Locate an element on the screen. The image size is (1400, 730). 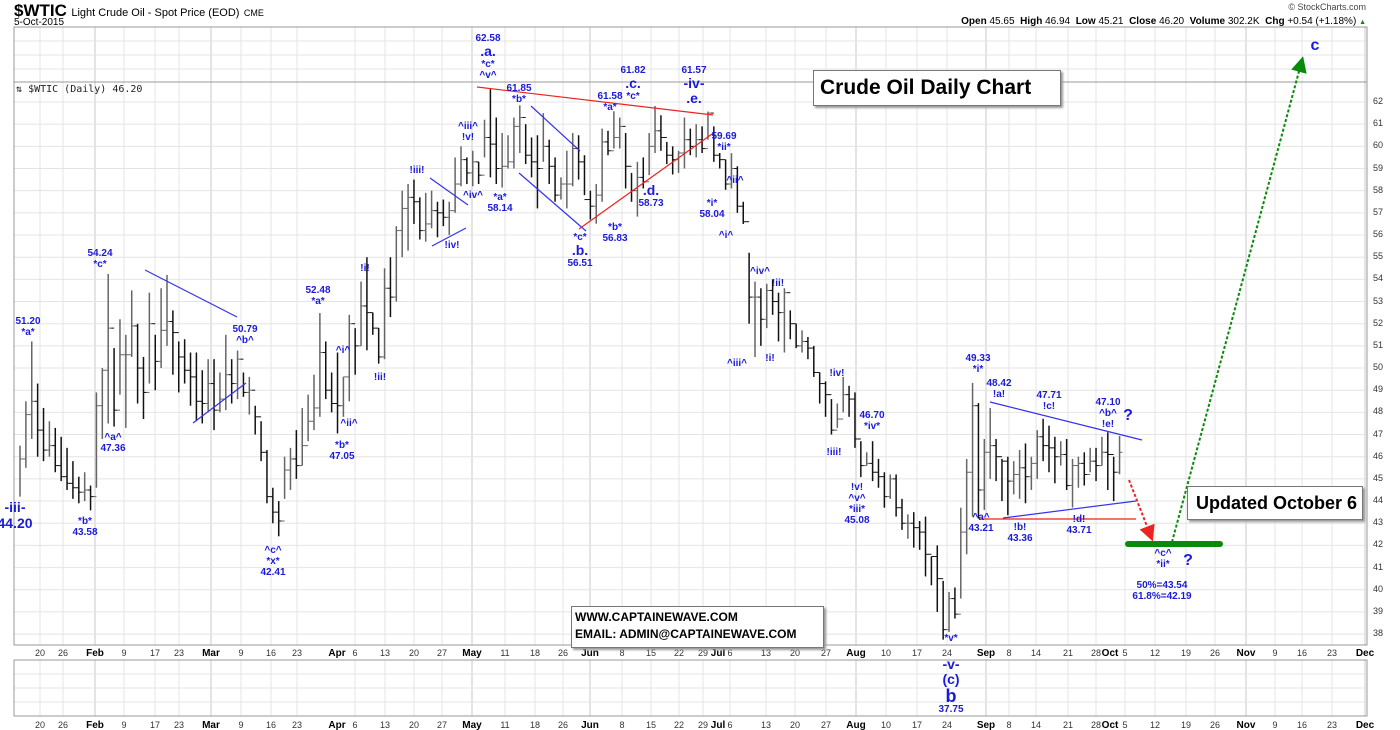
wave-label-line: .c. is located at coordinates (633, 83).